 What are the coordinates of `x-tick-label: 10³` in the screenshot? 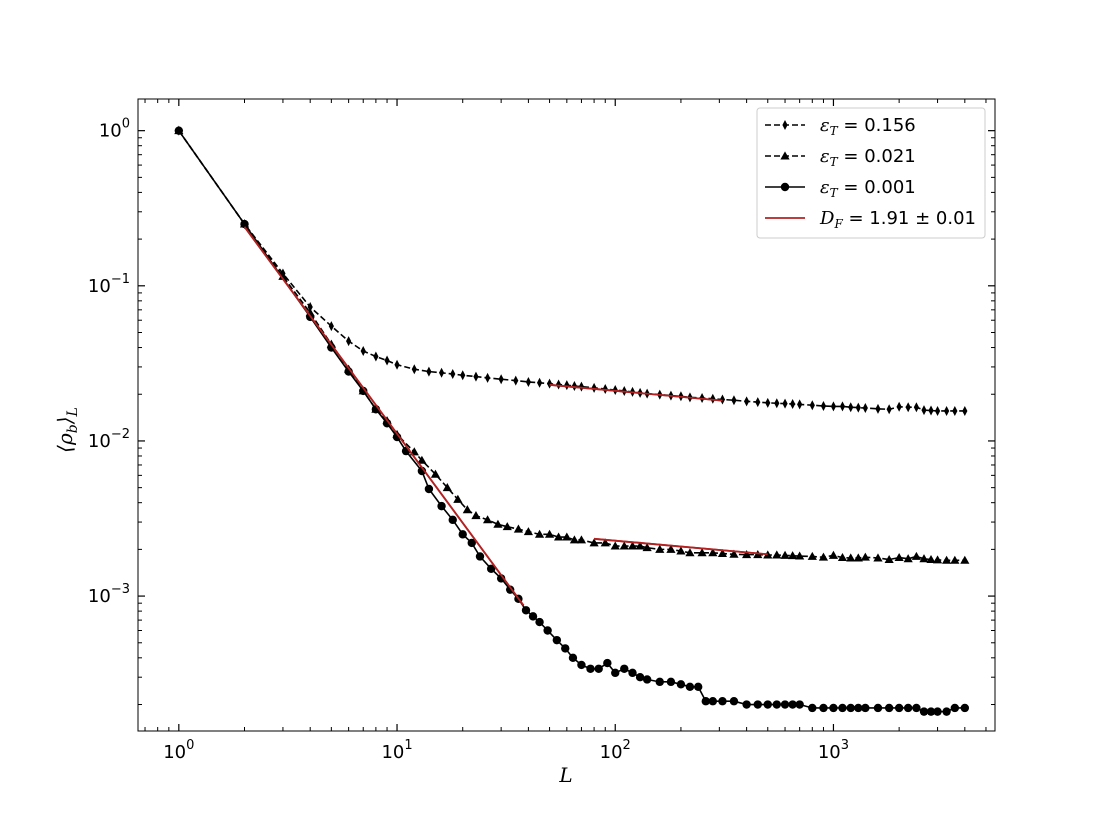 It's located at (833, 750).